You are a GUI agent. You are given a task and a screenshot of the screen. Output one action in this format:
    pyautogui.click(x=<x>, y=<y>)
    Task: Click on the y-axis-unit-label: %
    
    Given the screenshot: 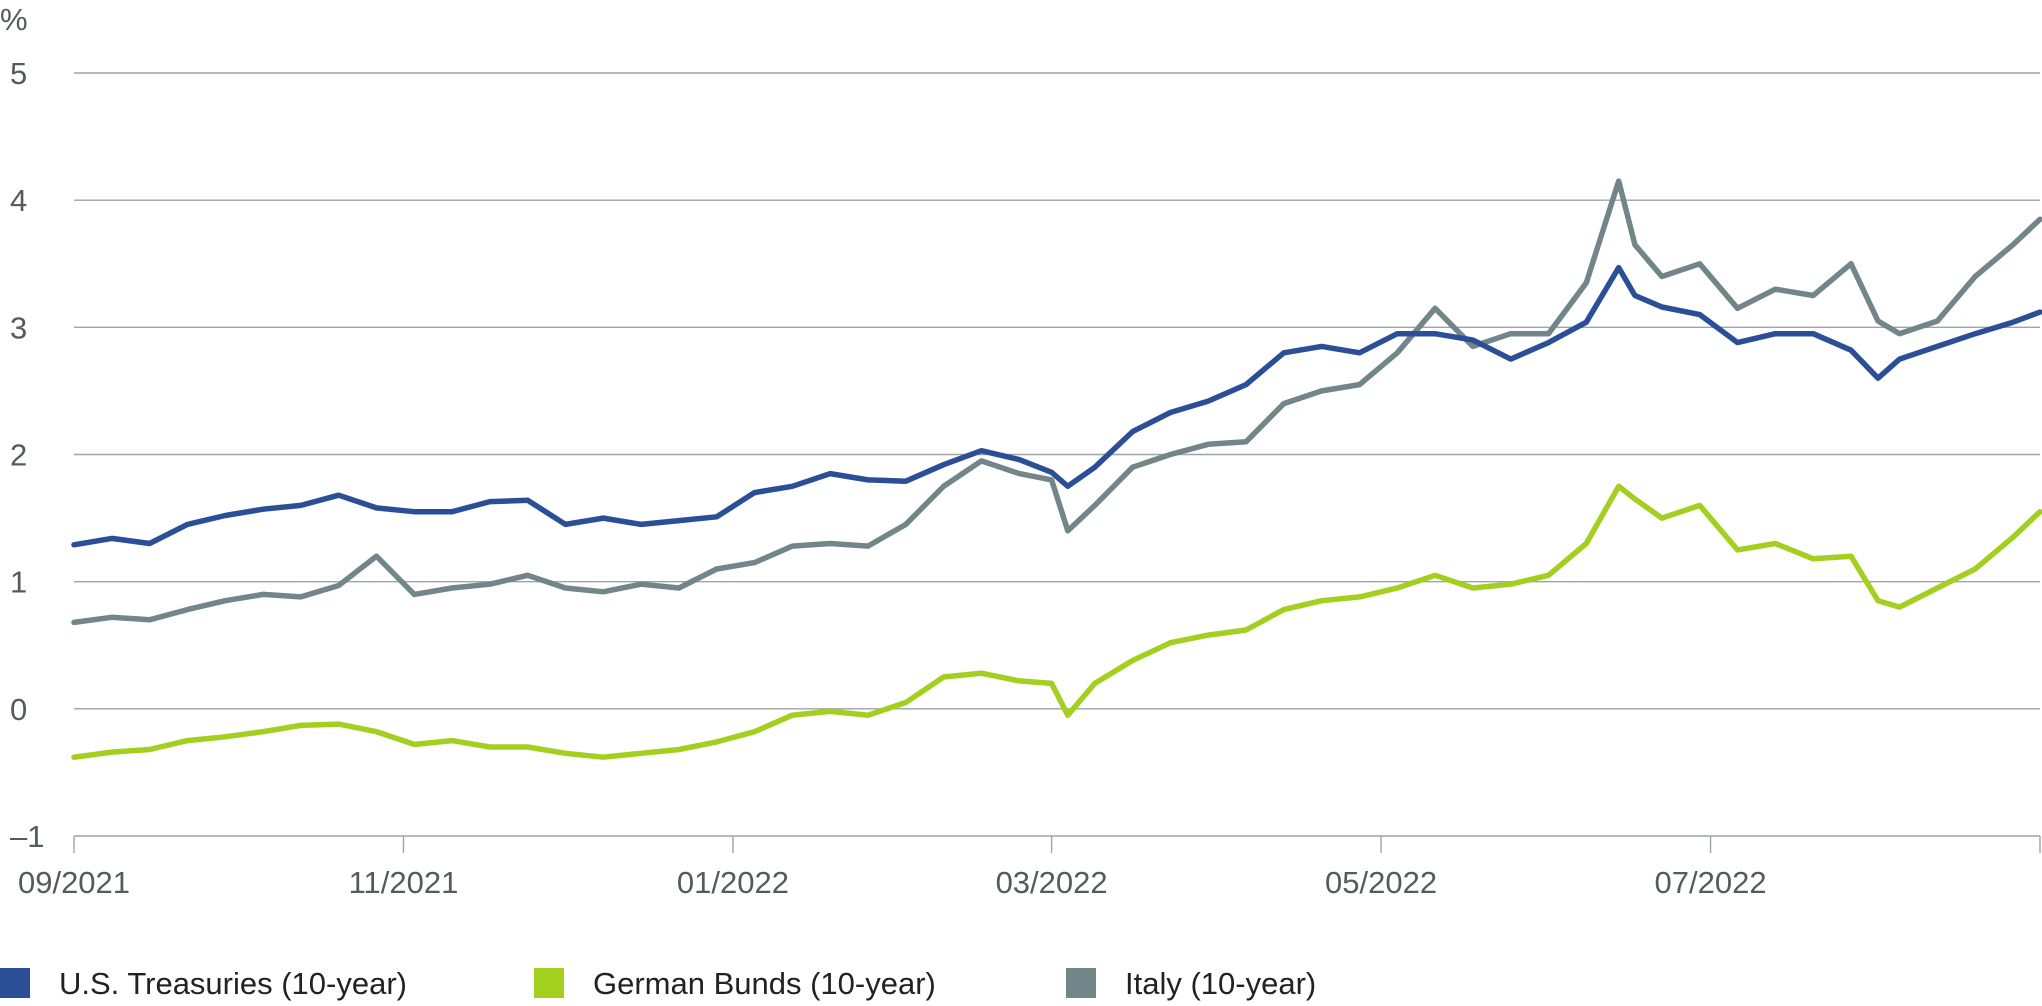 What is the action you would take?
    pyautogui.click(x=14, y=19)
    